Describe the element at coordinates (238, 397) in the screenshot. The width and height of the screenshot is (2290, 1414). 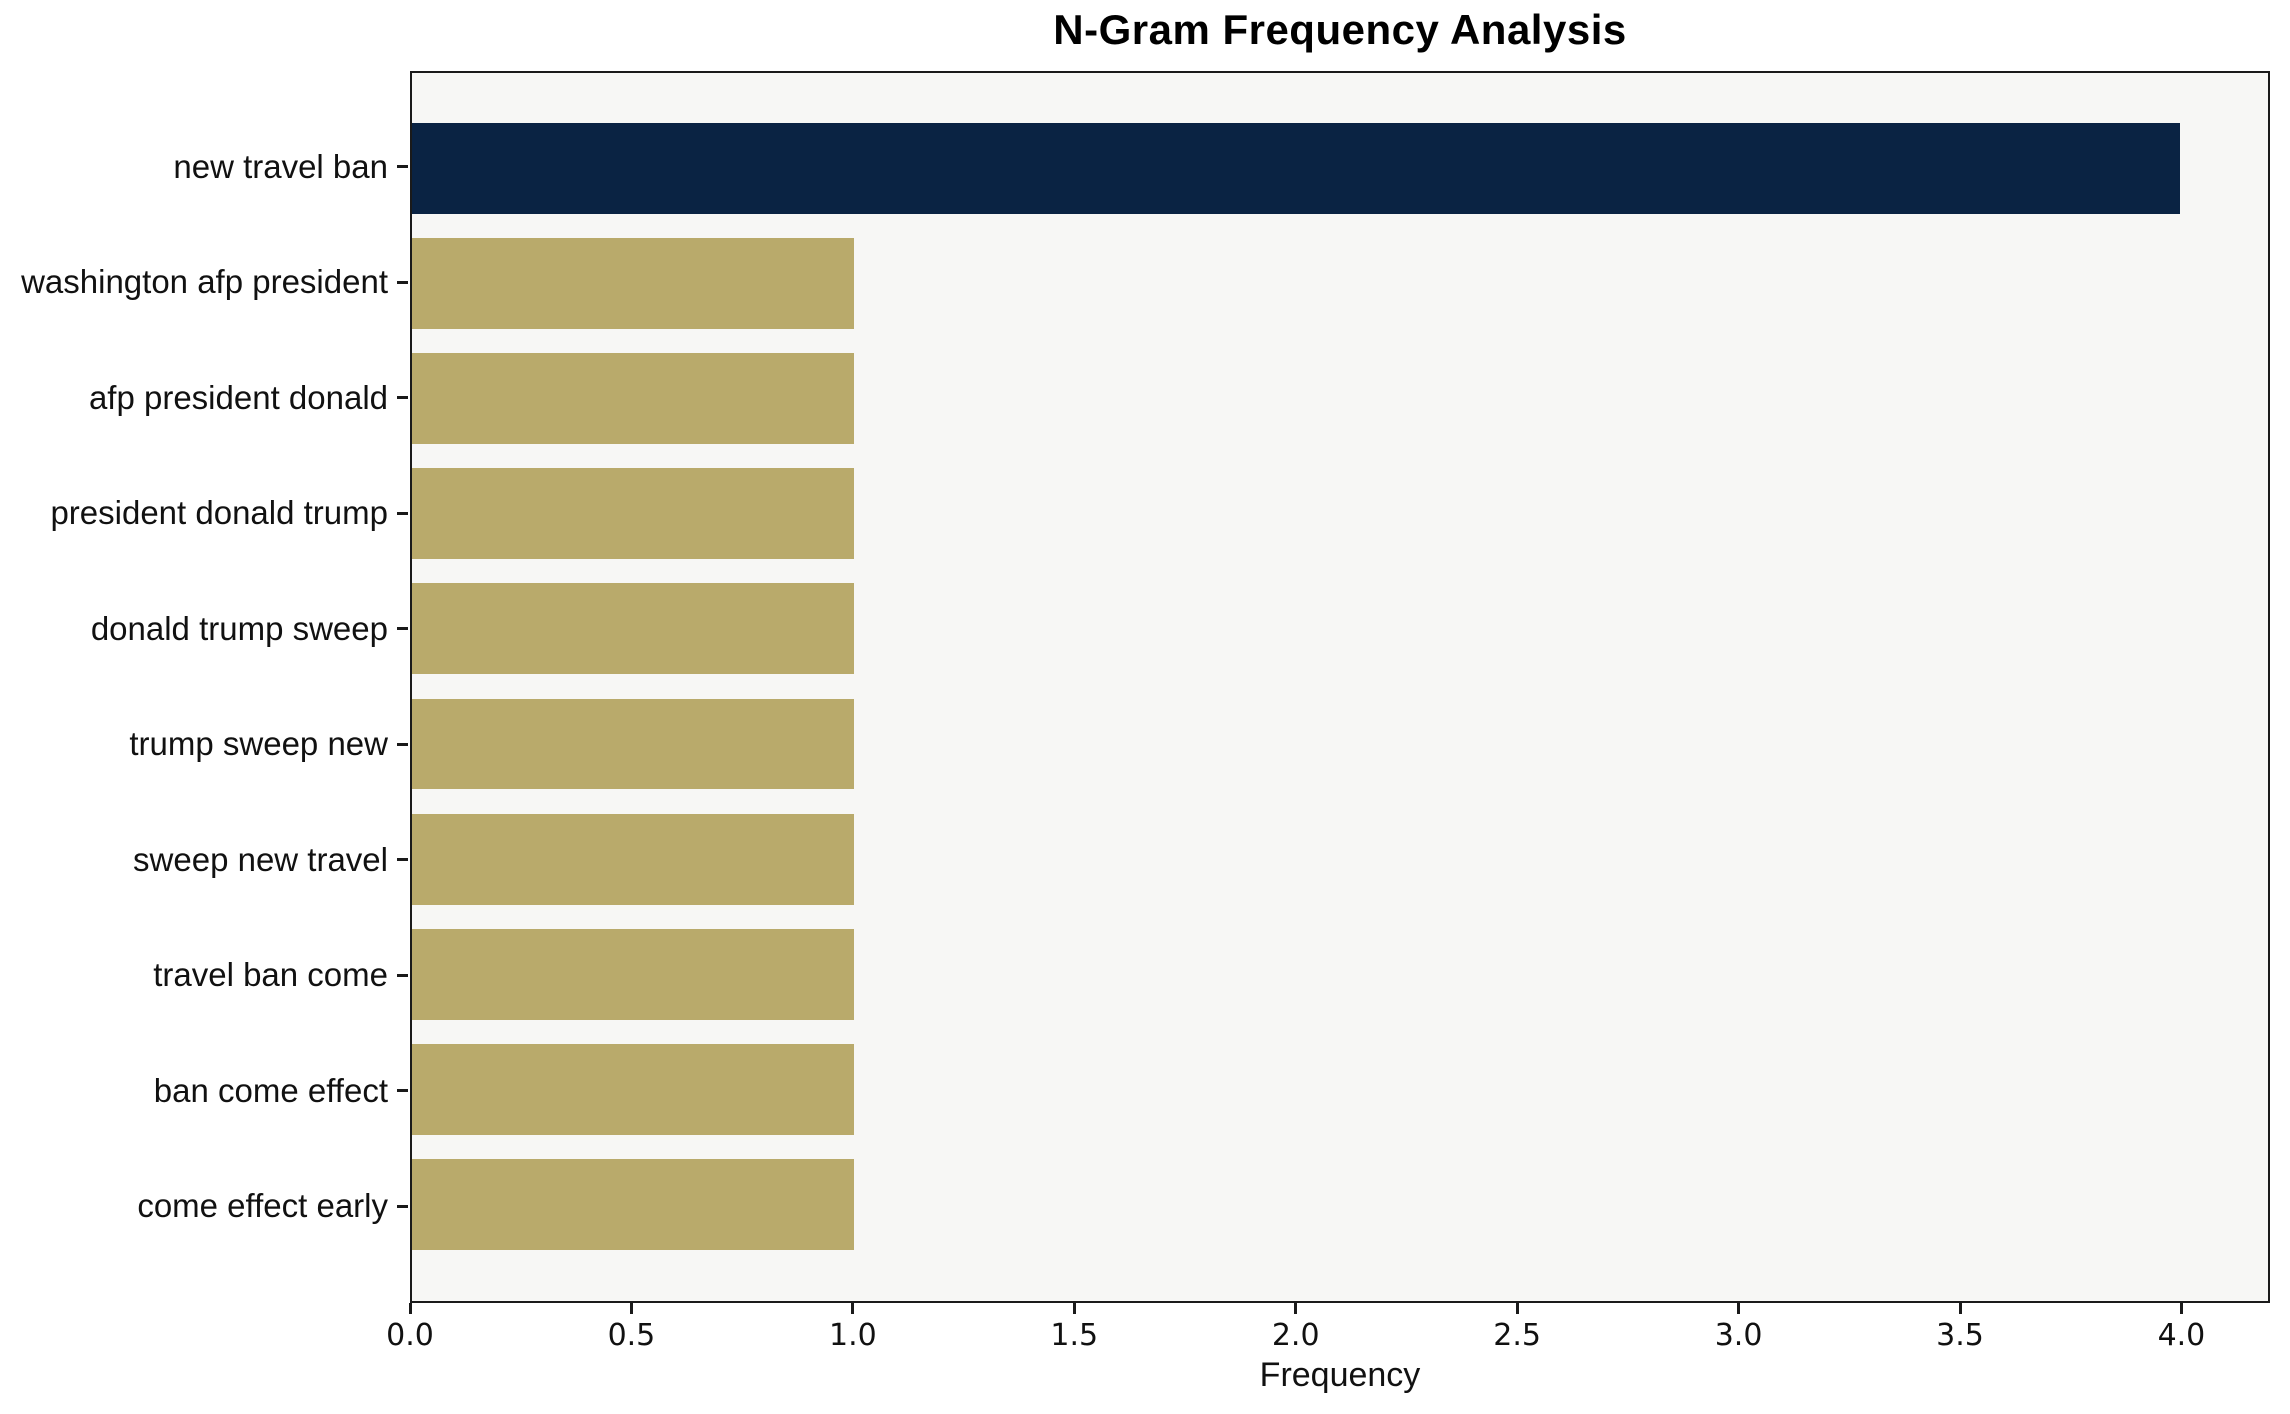
I see `y-tick-label: afp president donald` at that location.